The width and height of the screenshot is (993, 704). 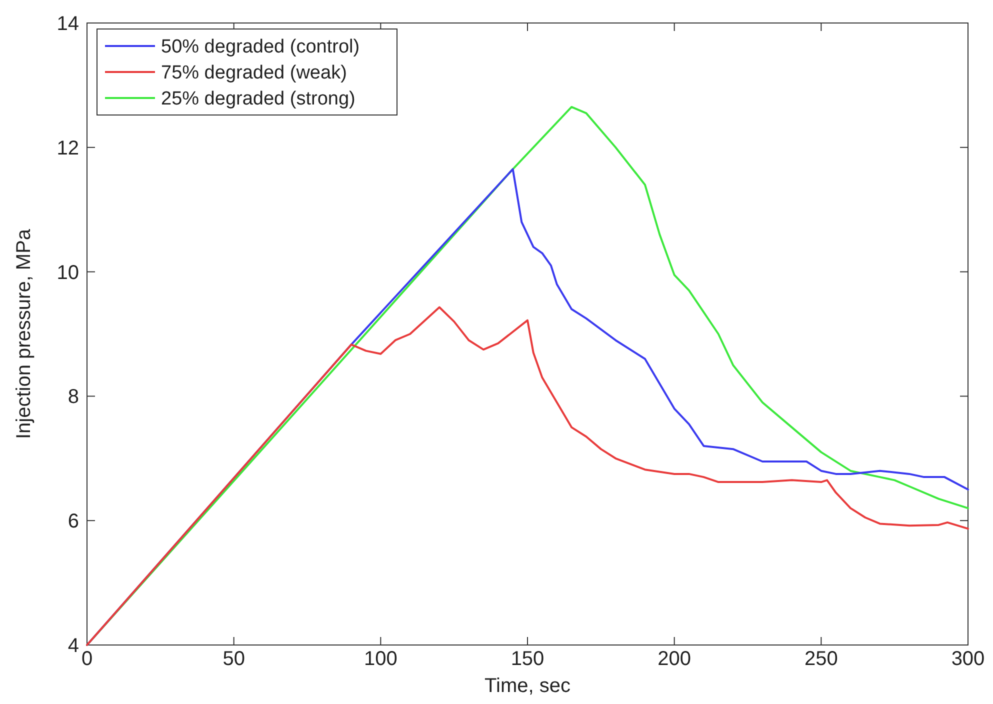 What do you see at coordinates (381, 659) in the screenshot?
I see `x-tick-label: 100` at bounding box center [381, 659].